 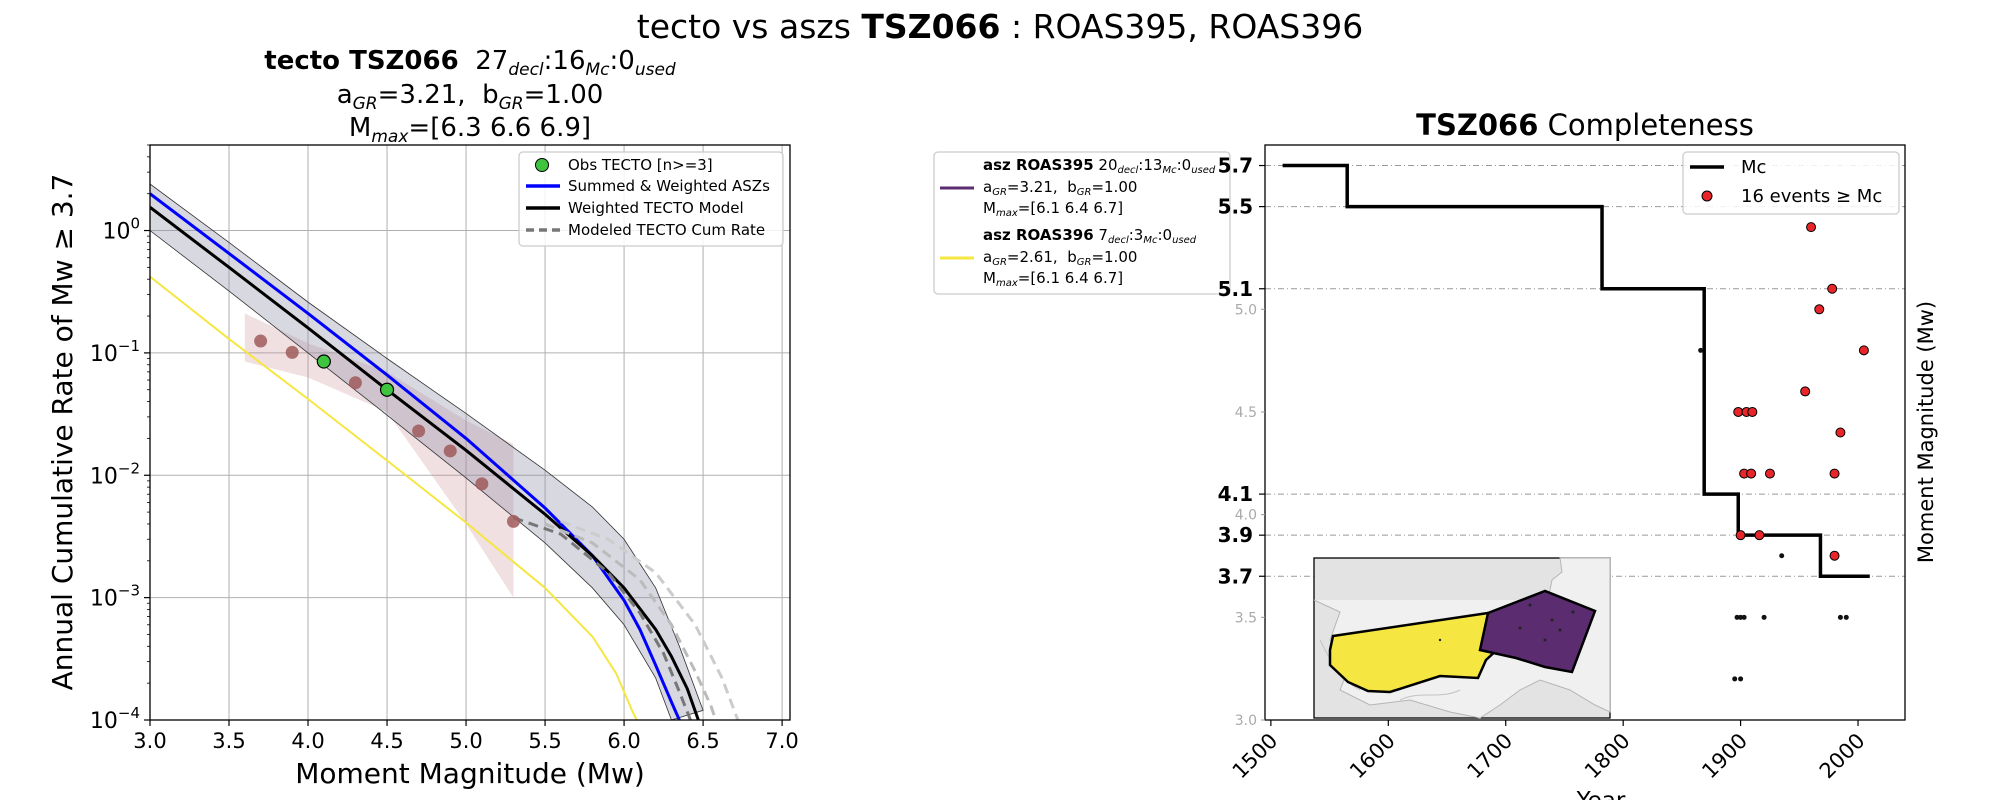 I want to click on legend-label-observed: Obs TECTO [n>=3], so click(x=640, y=165).